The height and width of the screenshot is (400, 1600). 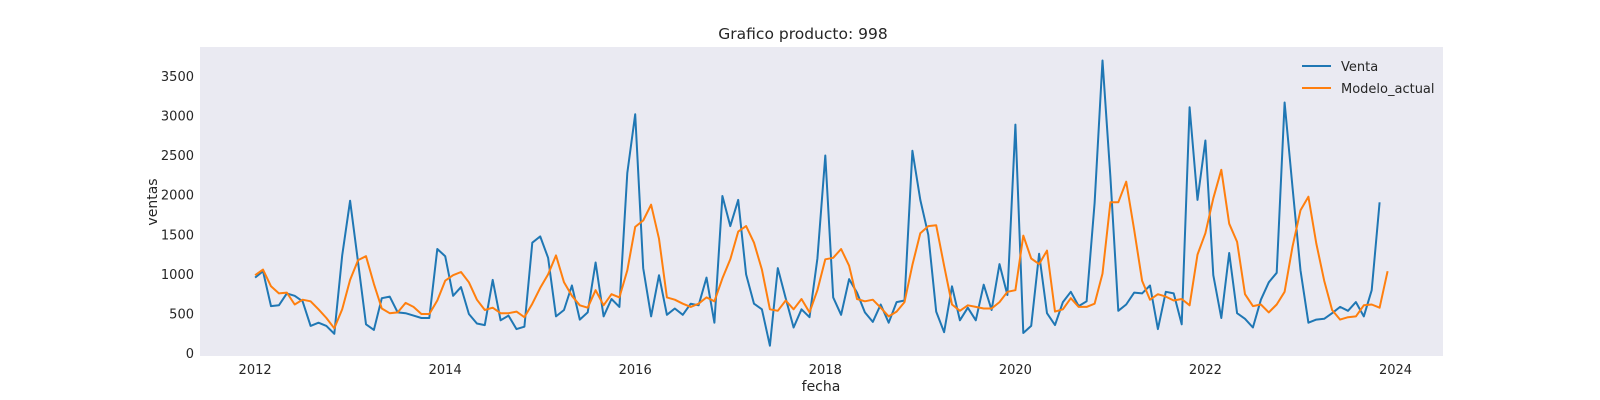 What do you see at coordinates (153, 201) in the screenshot?
I see `y-axis-label: ventas` at bounding box center [153, 201].